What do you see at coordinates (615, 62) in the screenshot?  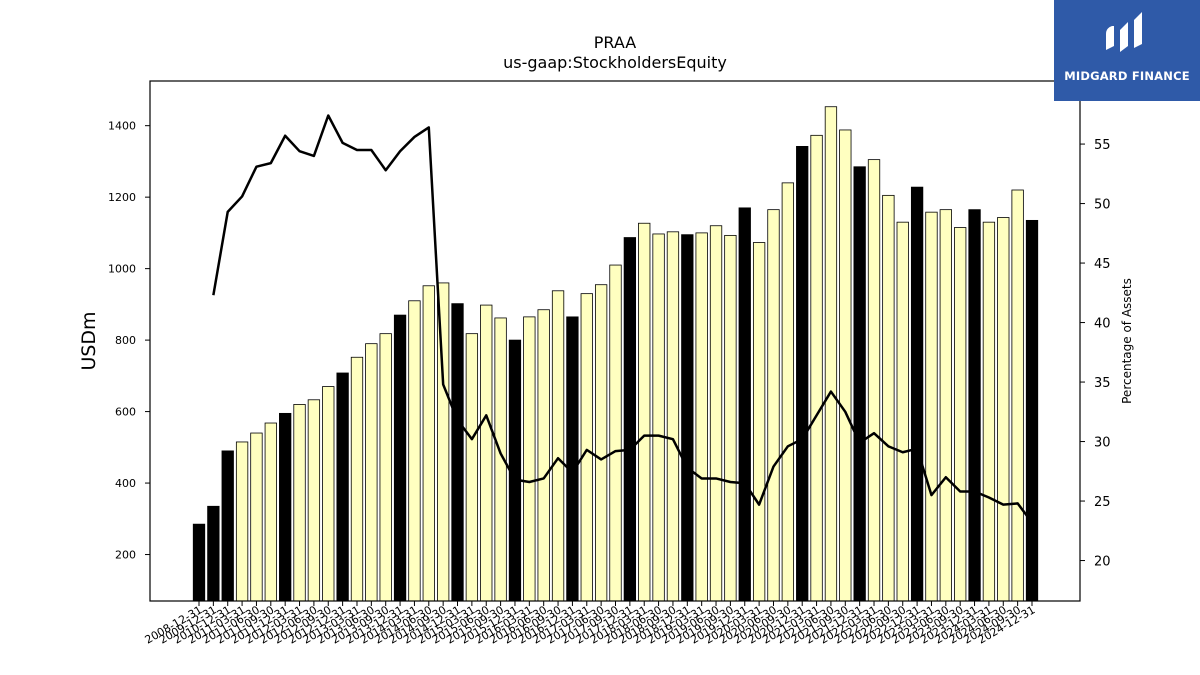 I see `chart-subtitle: us-gaap:StockholdersEquity` at bounding box center [615, 62].